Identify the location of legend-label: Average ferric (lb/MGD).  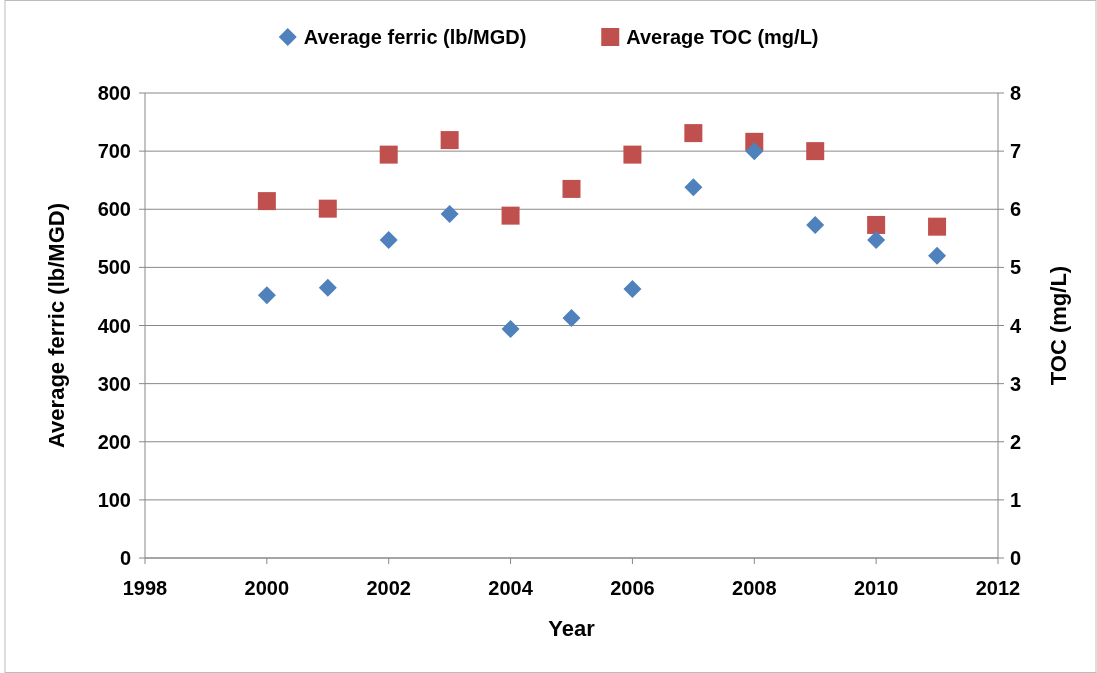
(415, 37).